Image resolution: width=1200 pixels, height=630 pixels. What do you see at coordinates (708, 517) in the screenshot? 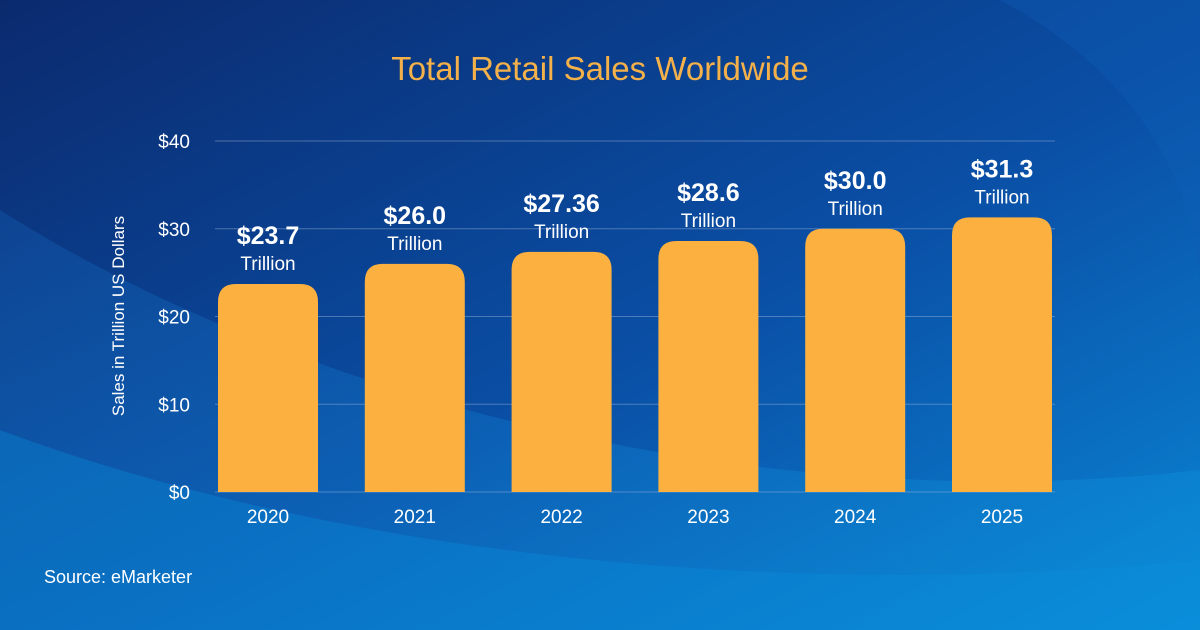
I see `x-tick-label: 2023` at bounding box center [708, 517].